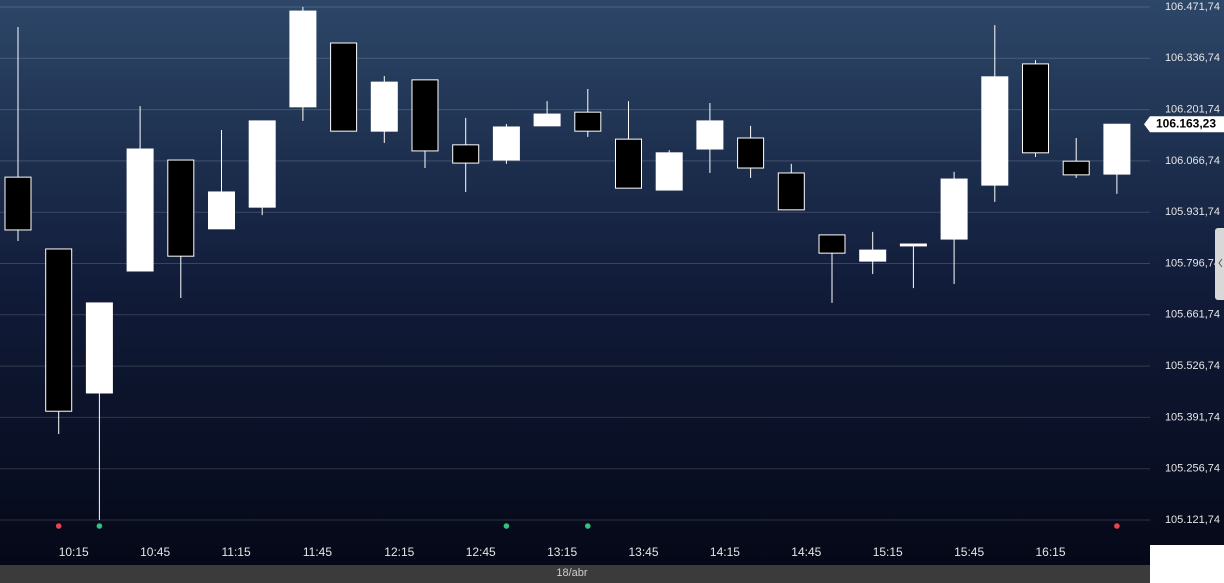 This screenshot has width=1224, height=583. Describe the element at coordinates (155, 552) in the screenshot. I see `x-tick-label: 10:45` at that location.